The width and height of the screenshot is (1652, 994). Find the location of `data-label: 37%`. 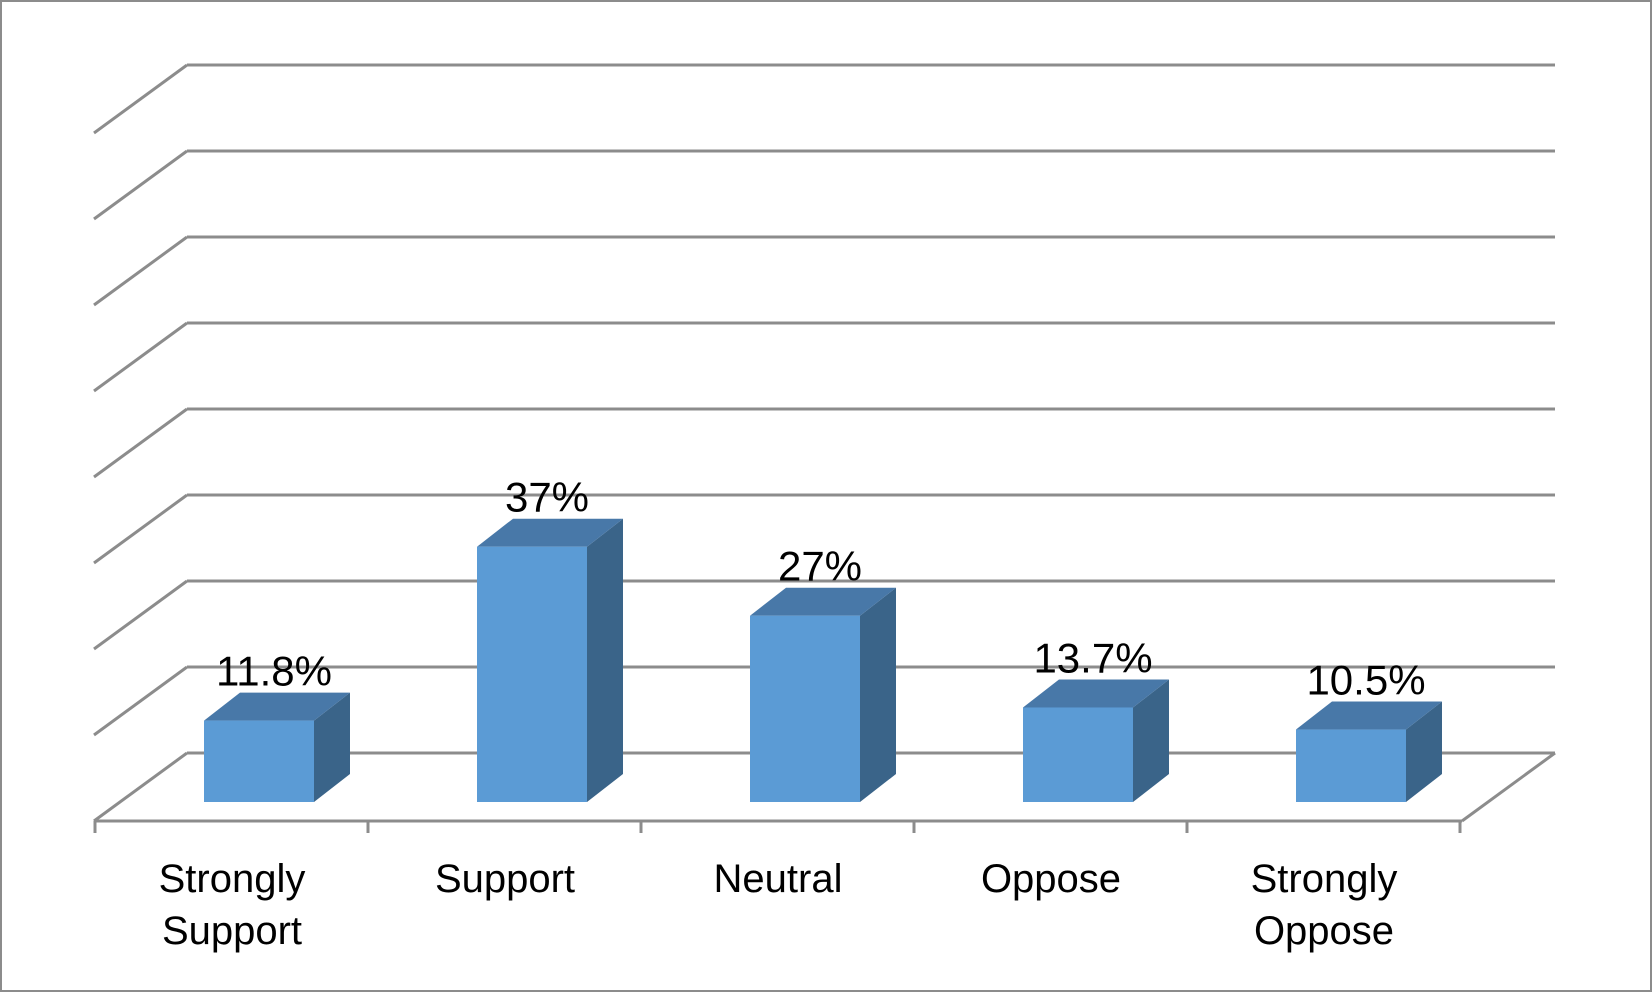

data-label: 37% is located at coordinates (547, 497).